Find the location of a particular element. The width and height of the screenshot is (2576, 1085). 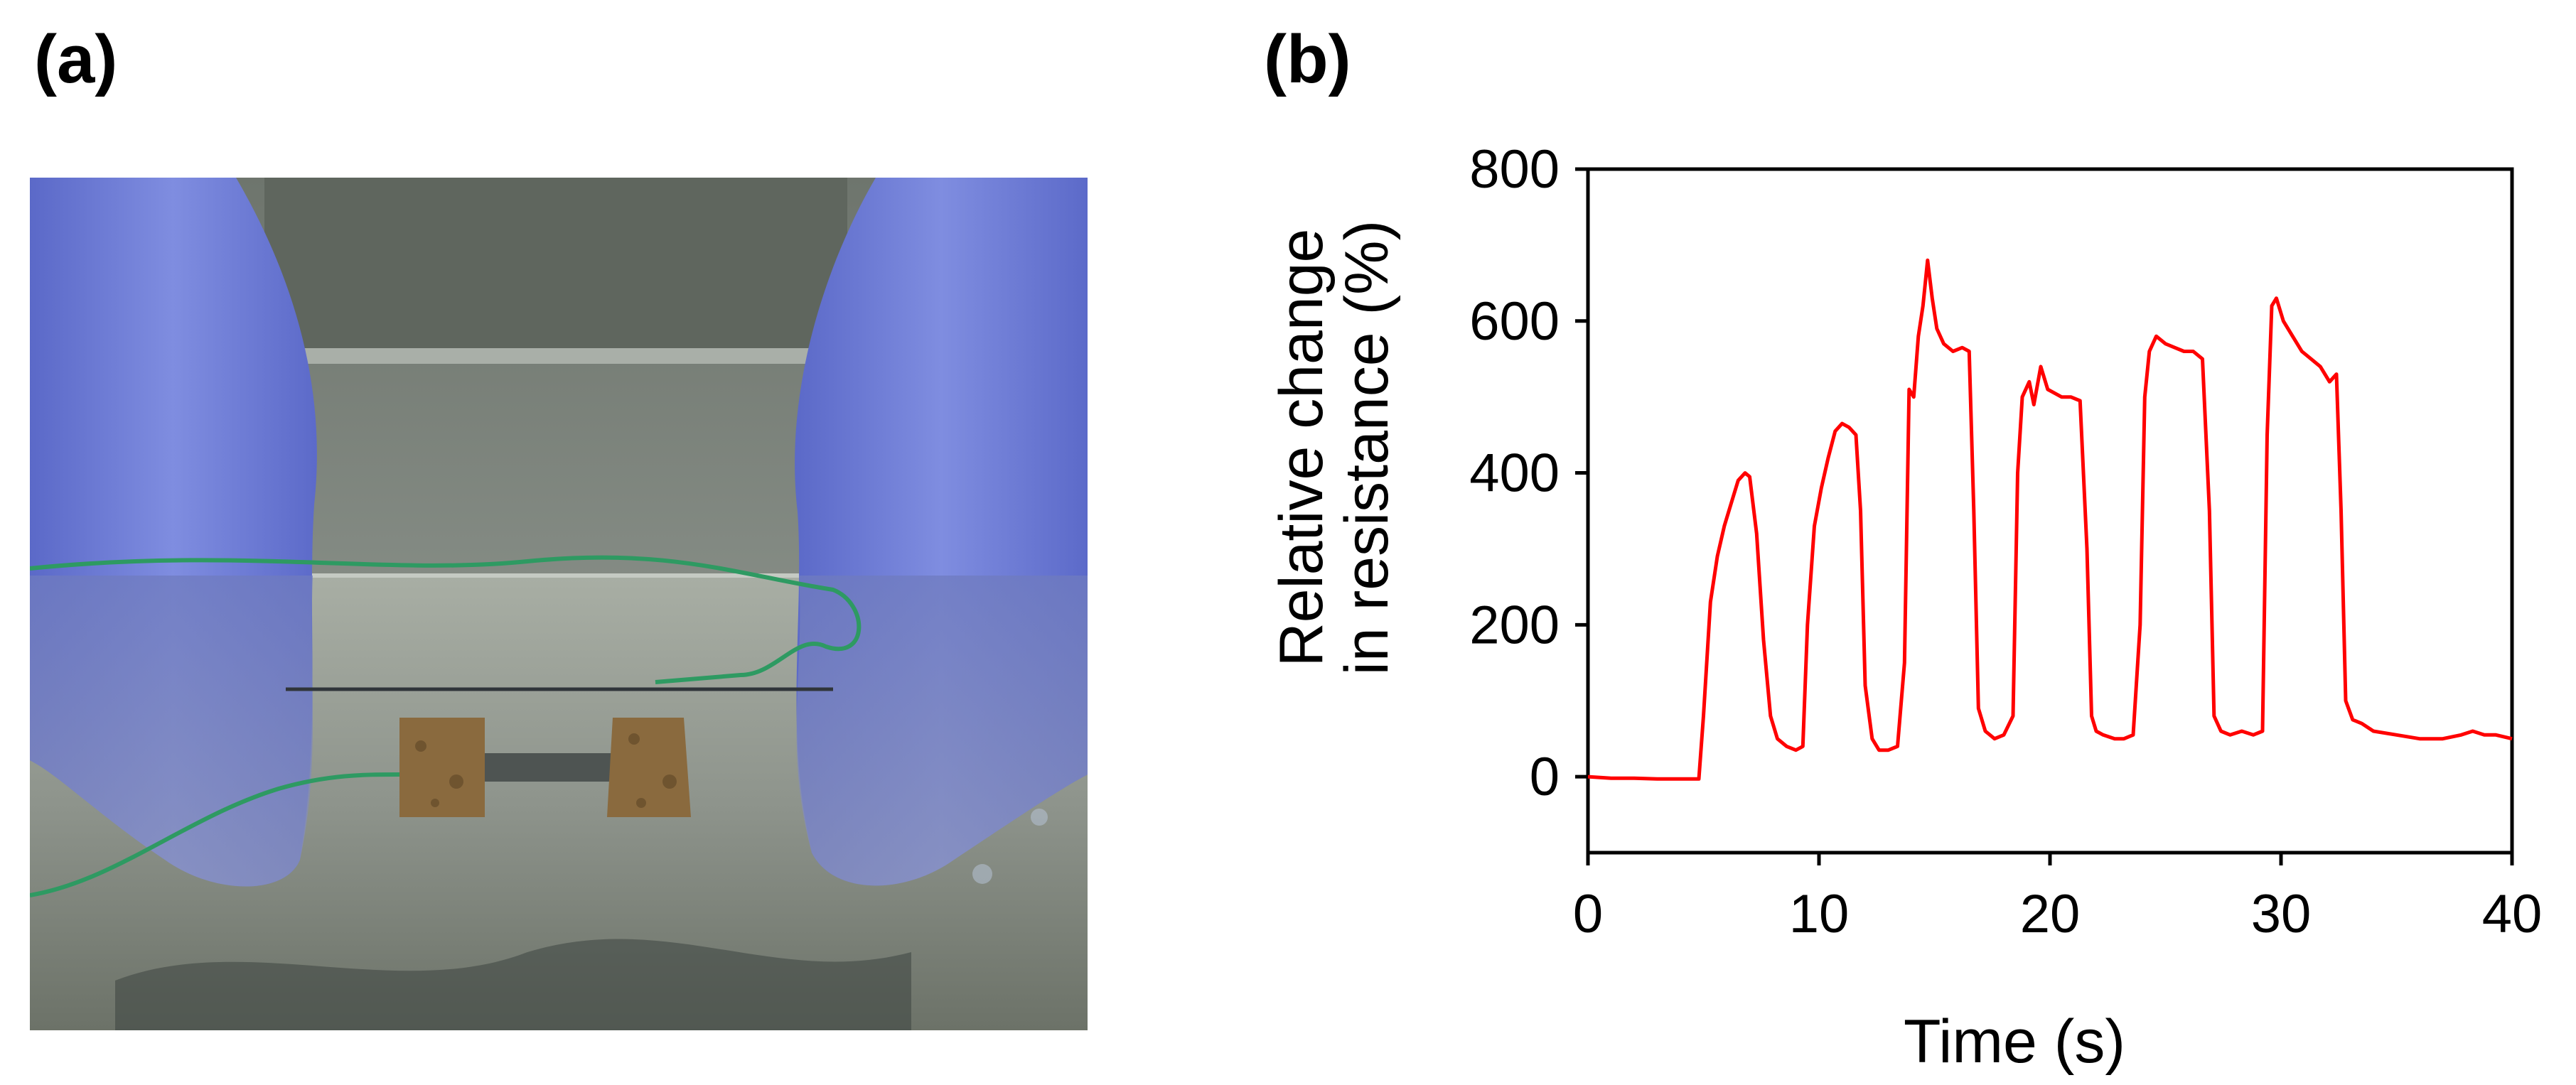

x-tick-label-20: 20 is located at coordinates (2050, 914).